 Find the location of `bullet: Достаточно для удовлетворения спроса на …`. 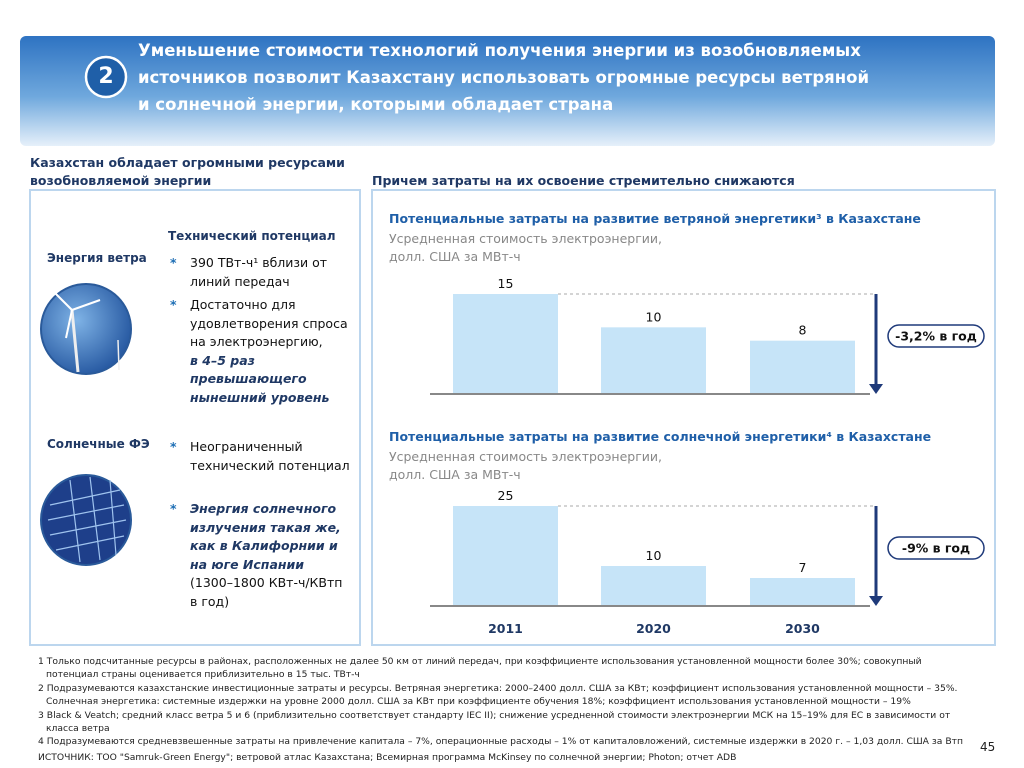

bullet: Достаточно для удовлетворения спроса на … is located at coordinates (259, 351).